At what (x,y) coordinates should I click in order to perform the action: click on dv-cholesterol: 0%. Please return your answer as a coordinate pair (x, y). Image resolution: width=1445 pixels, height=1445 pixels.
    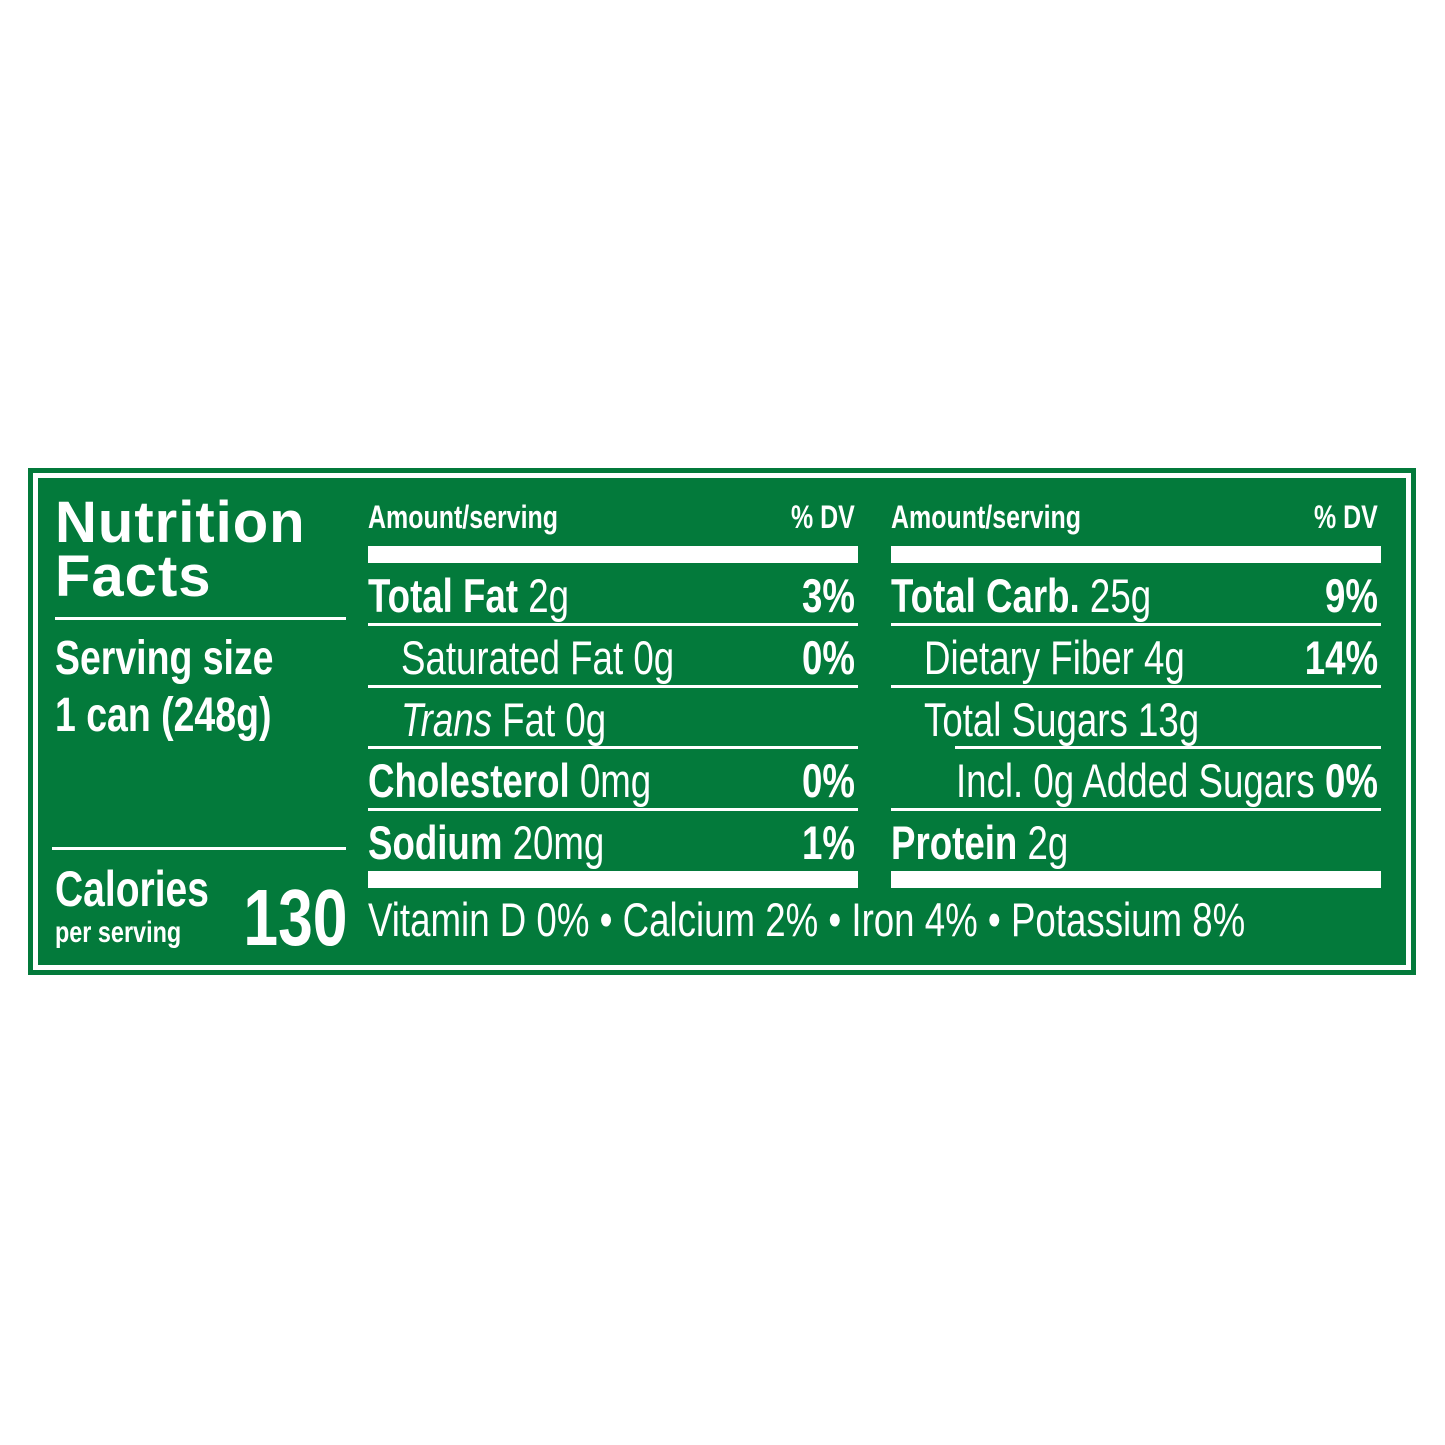
    Looking at the image, I should click on (828, 780).